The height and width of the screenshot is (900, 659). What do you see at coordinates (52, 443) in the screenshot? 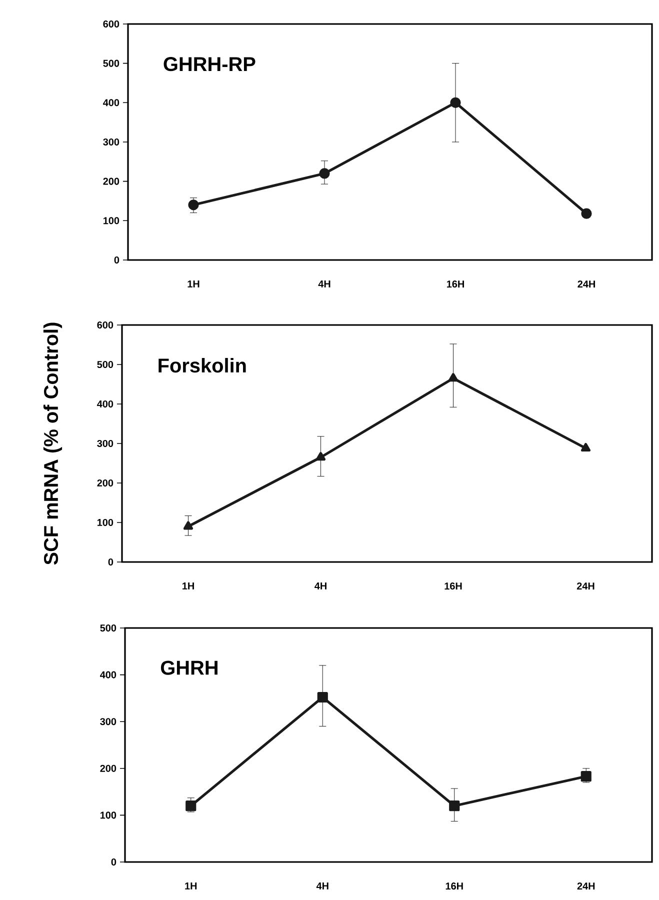
I see `y-axis-title: SCF mRNA (% of Control)` at bounding box center [52, 443].